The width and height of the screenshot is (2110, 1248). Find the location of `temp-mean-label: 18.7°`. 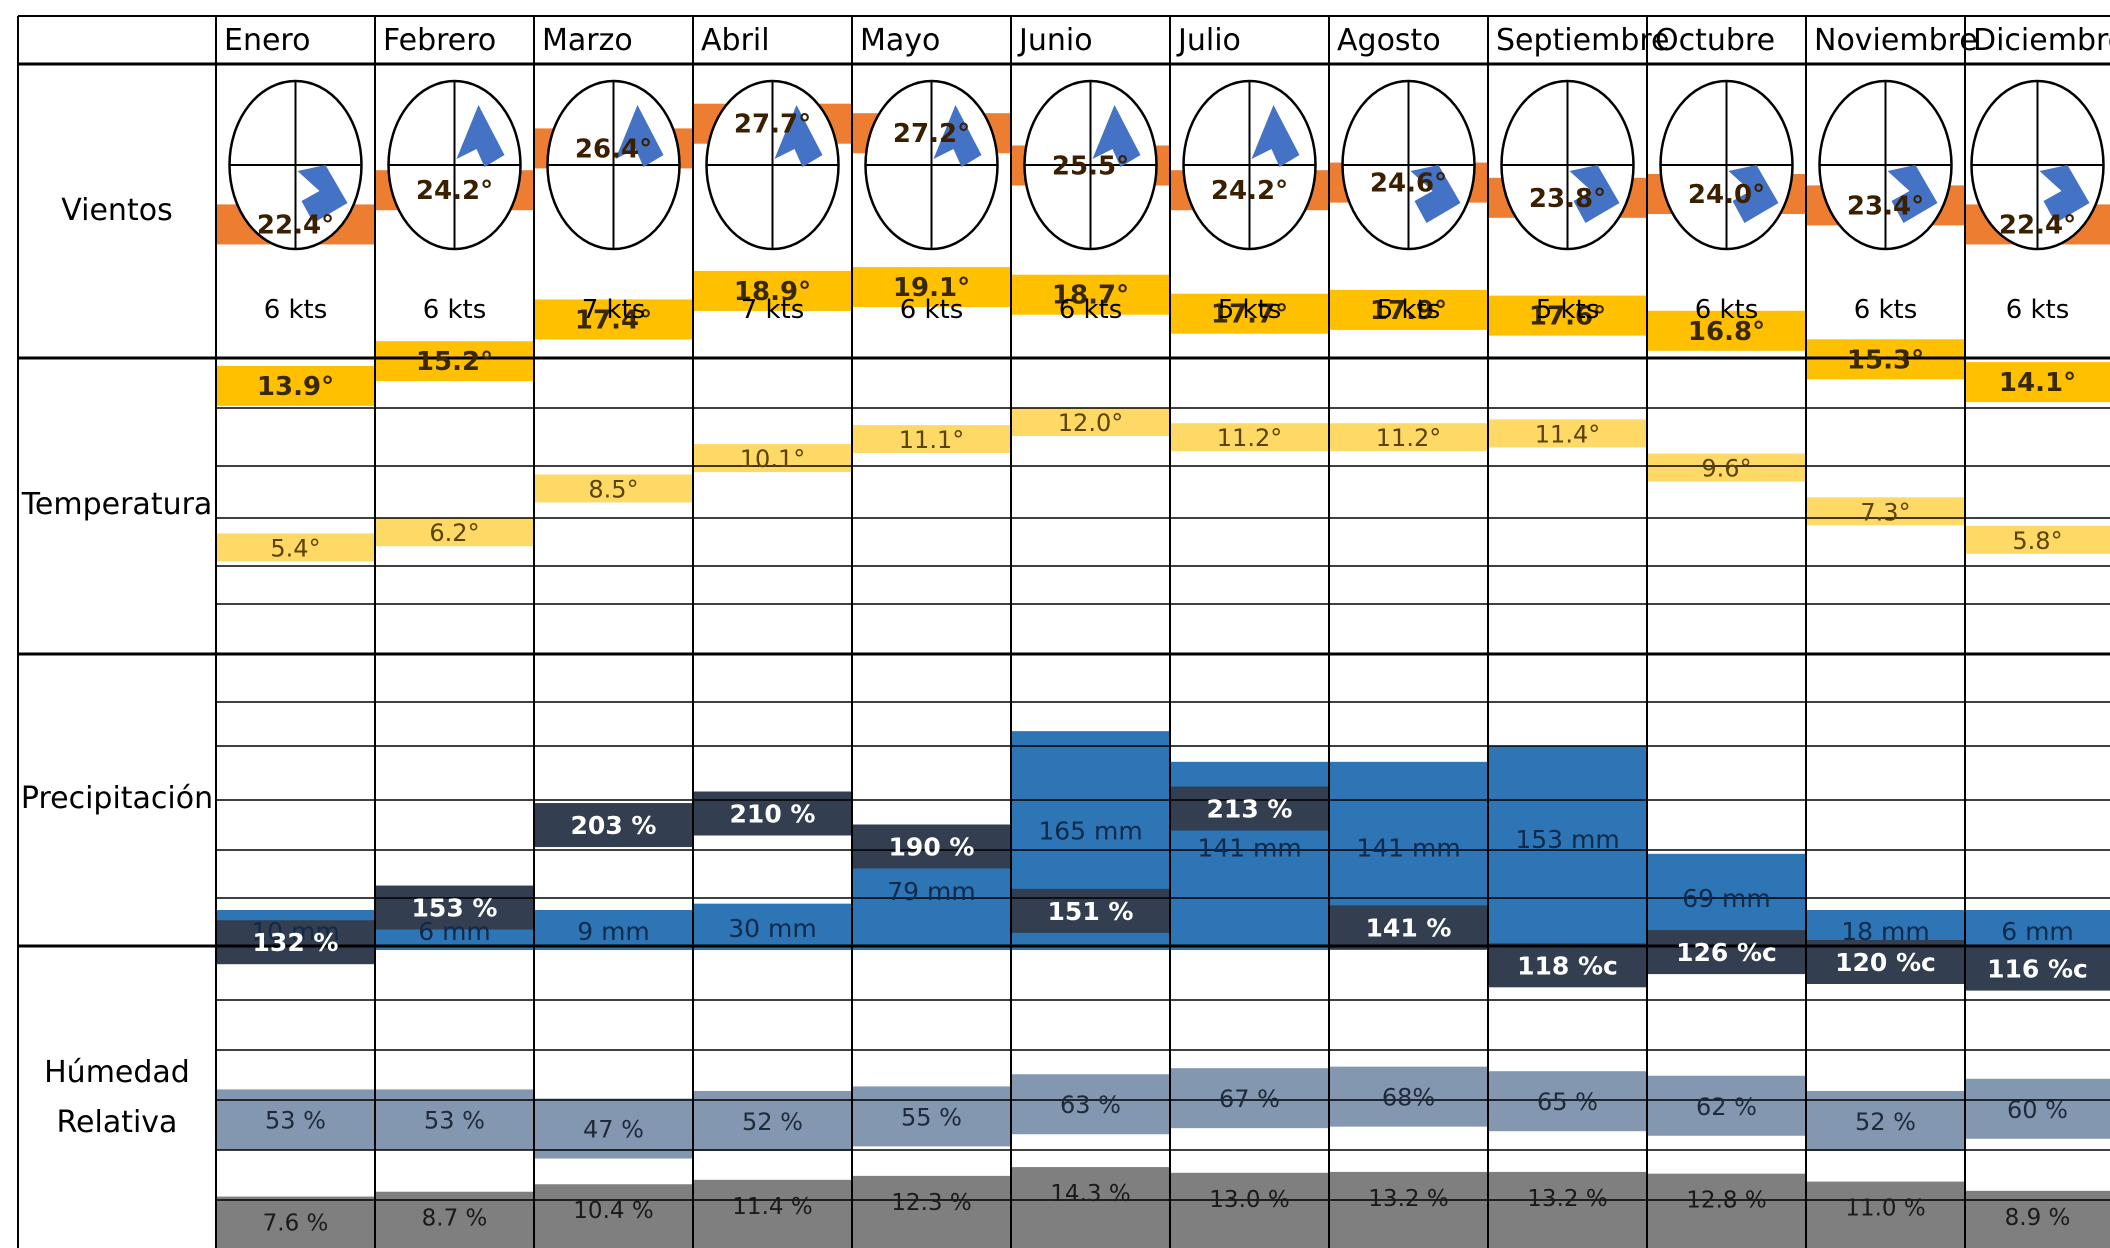

temp-mean-label: 18.7° is located at coordinates (1090, 296).